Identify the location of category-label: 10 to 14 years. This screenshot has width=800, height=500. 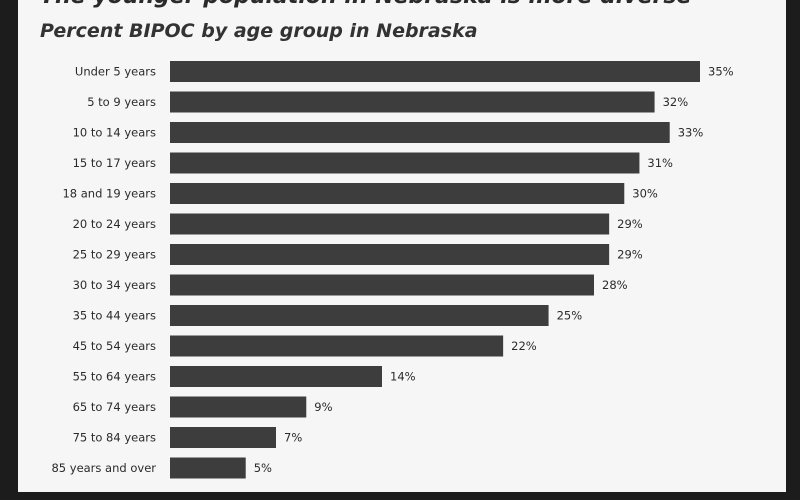
(114, 133).